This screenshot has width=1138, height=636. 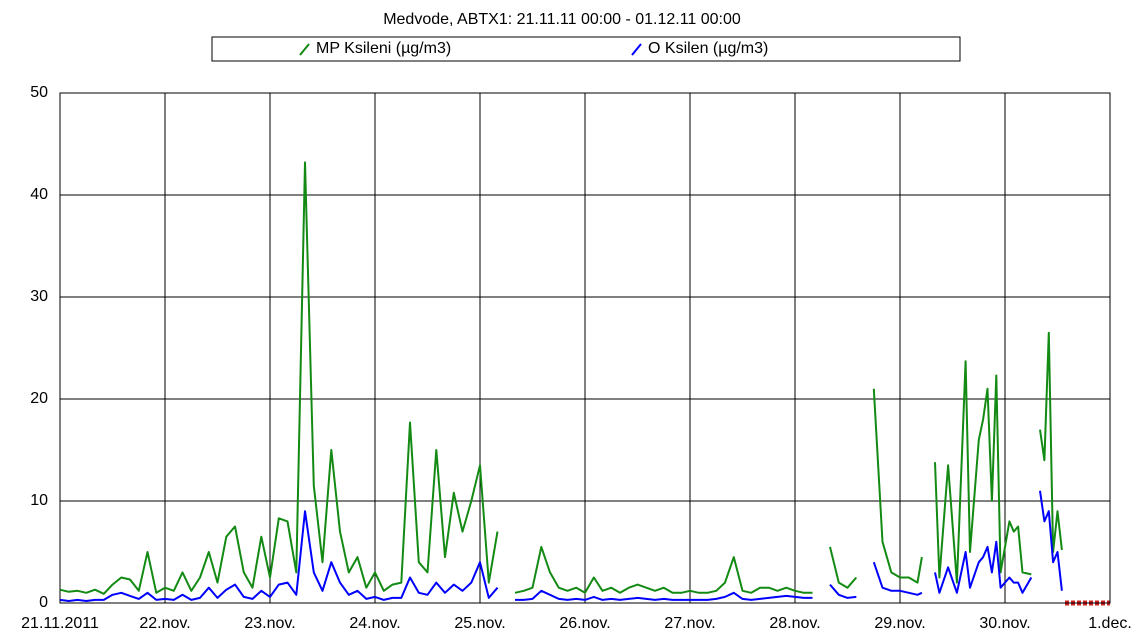 I want to click on x-tick-label: 27.nov., so click(x=689, y=623).